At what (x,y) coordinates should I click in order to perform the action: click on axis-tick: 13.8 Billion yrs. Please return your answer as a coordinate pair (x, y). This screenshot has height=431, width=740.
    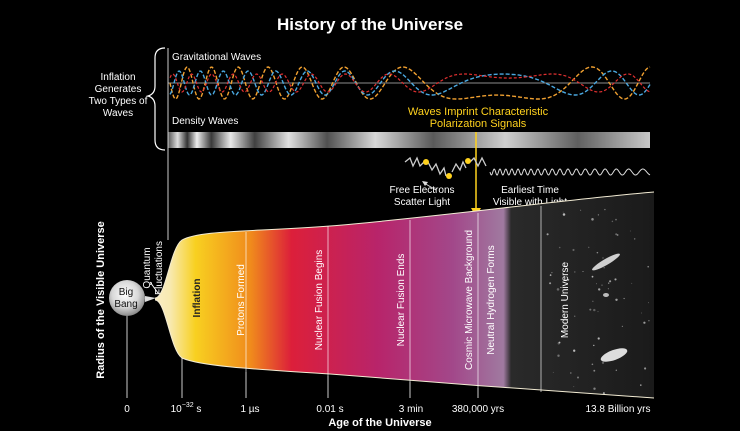
    Looking at the image, I should click on (617, 409).